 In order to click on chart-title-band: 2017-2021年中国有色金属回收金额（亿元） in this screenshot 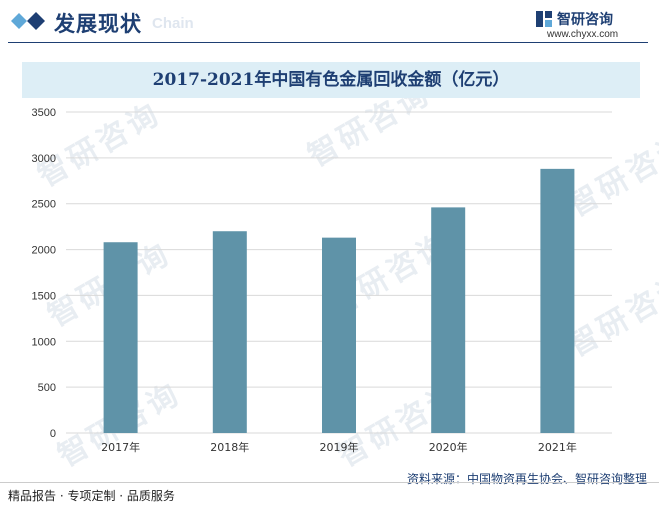, I will do `click(331, 80)`.